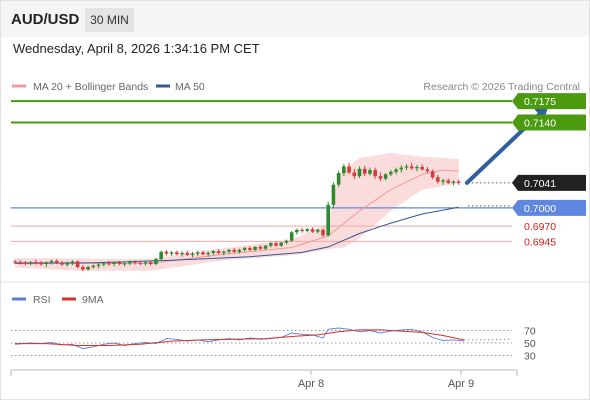  What do you see at coordinates (45, 19) in the screenshot?
I see `symbol-title: AUD/USD` at bounding box center [45, 19].